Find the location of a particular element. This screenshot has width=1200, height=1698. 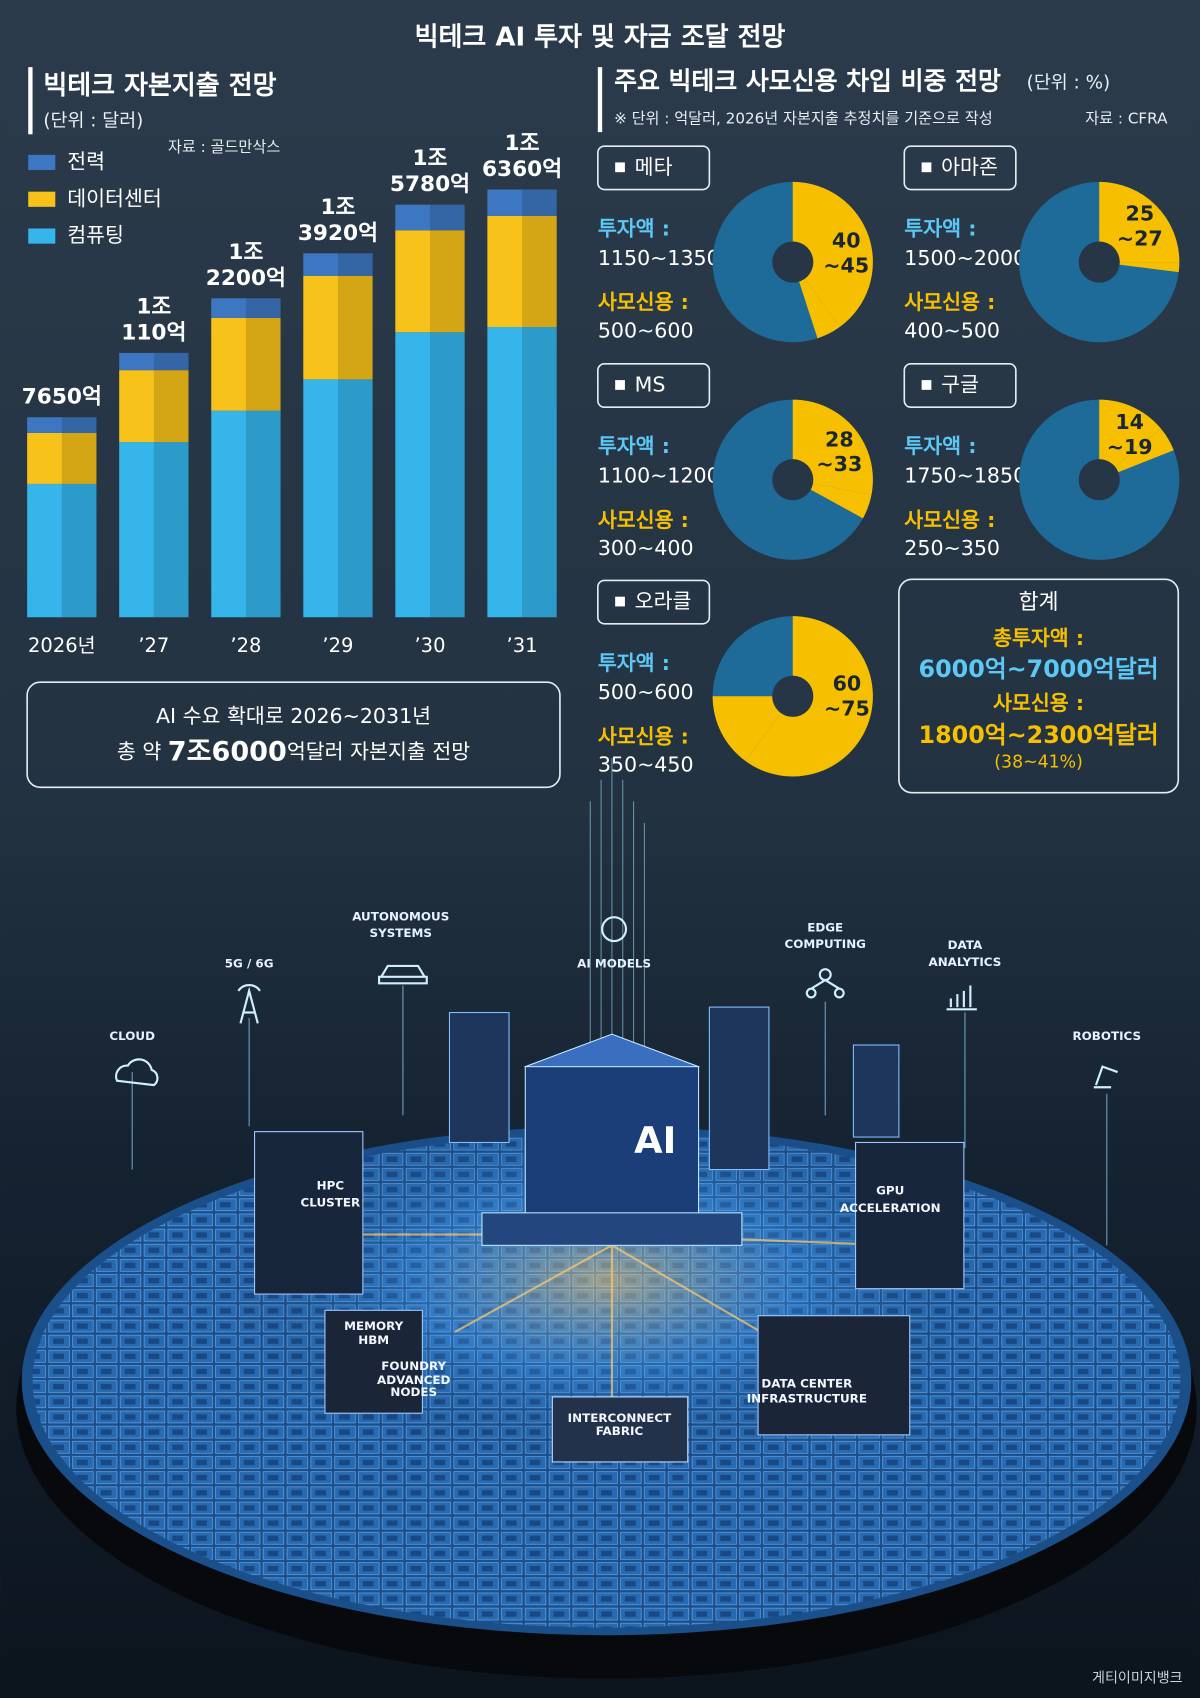

pie-label: ~75 is located at coordinates (847, 708).